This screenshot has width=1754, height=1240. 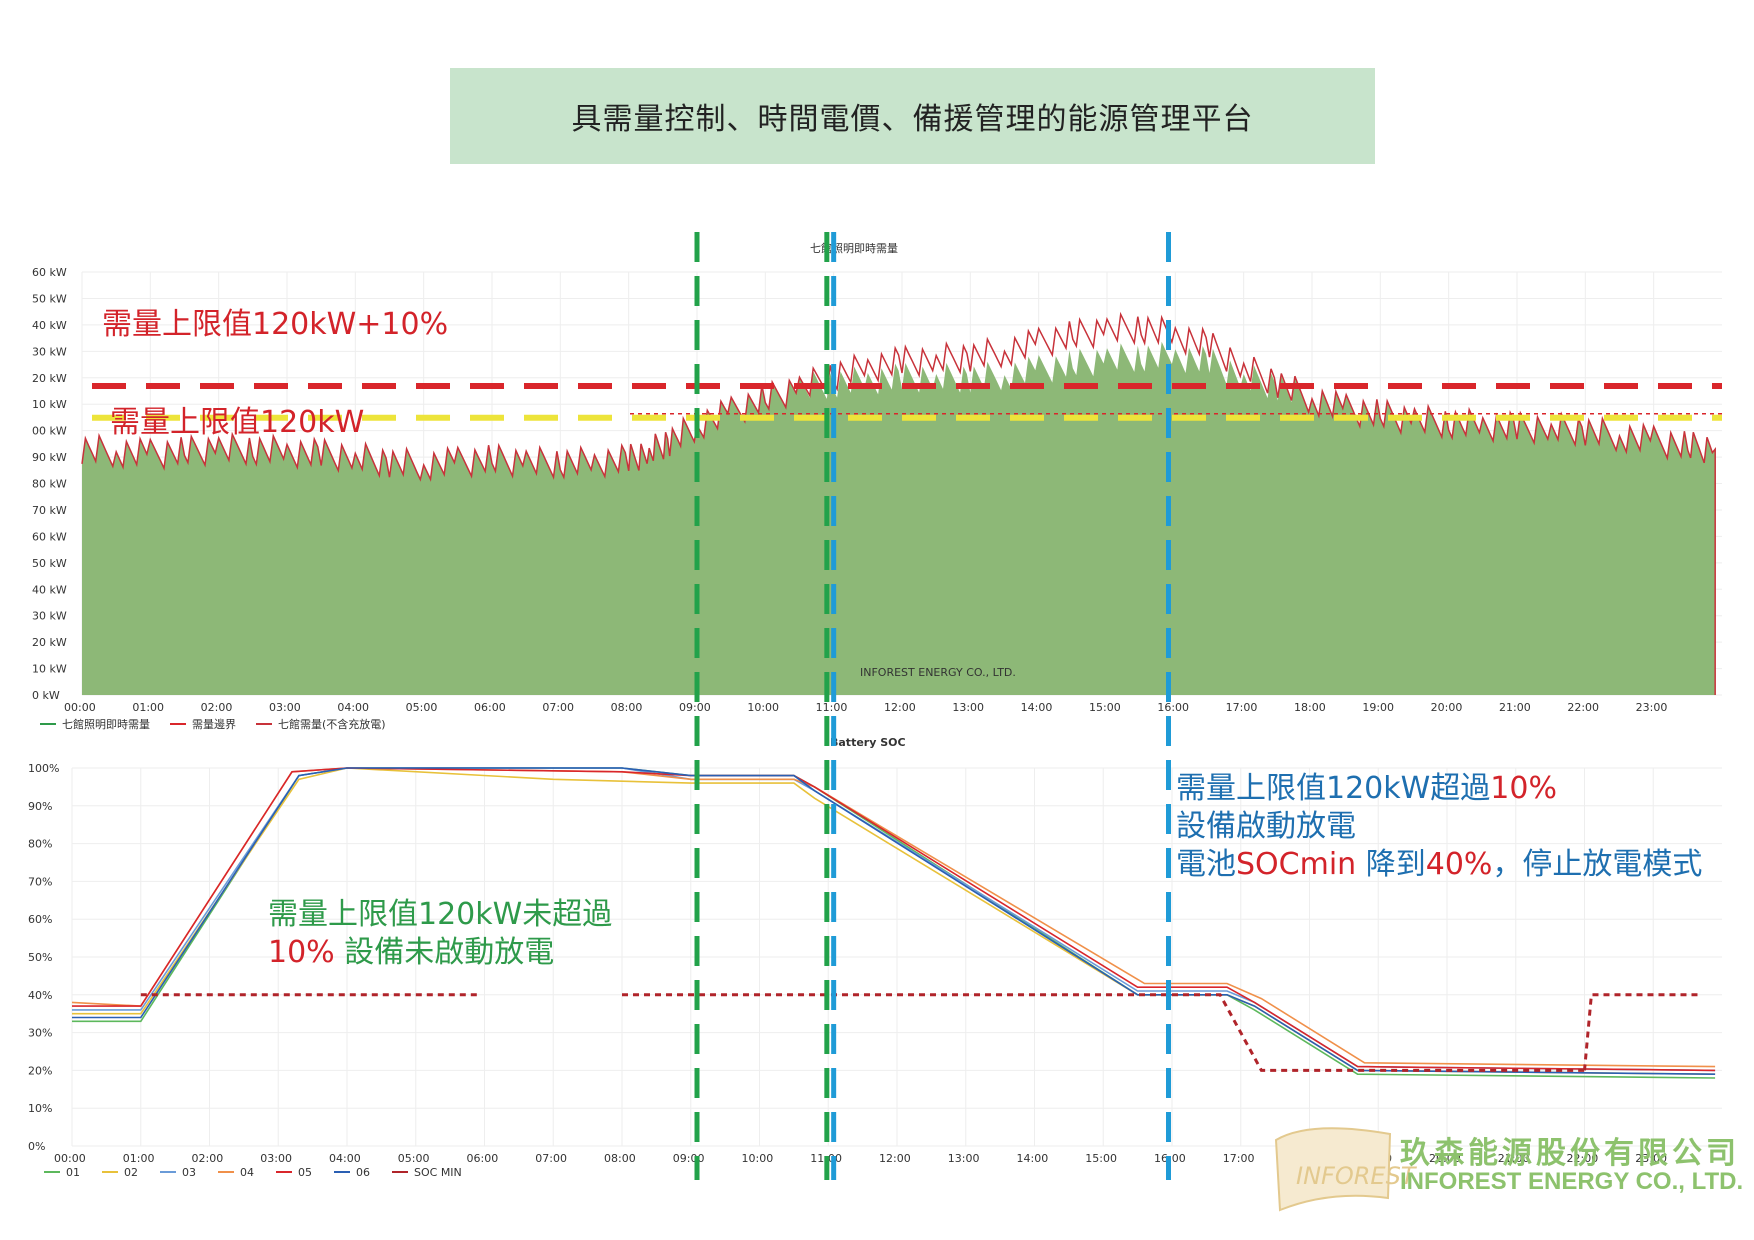 I want to click on legend-label: 06, so click(x=363, y=1172).